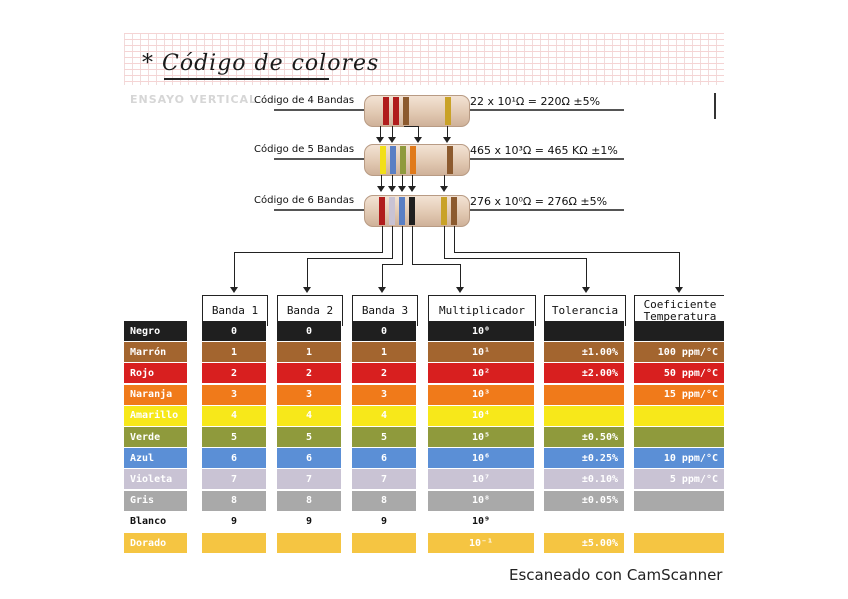 The width and height of the screenshot is (848, 599). I want to click on table-cell-b3: 5, so click(384, 437).